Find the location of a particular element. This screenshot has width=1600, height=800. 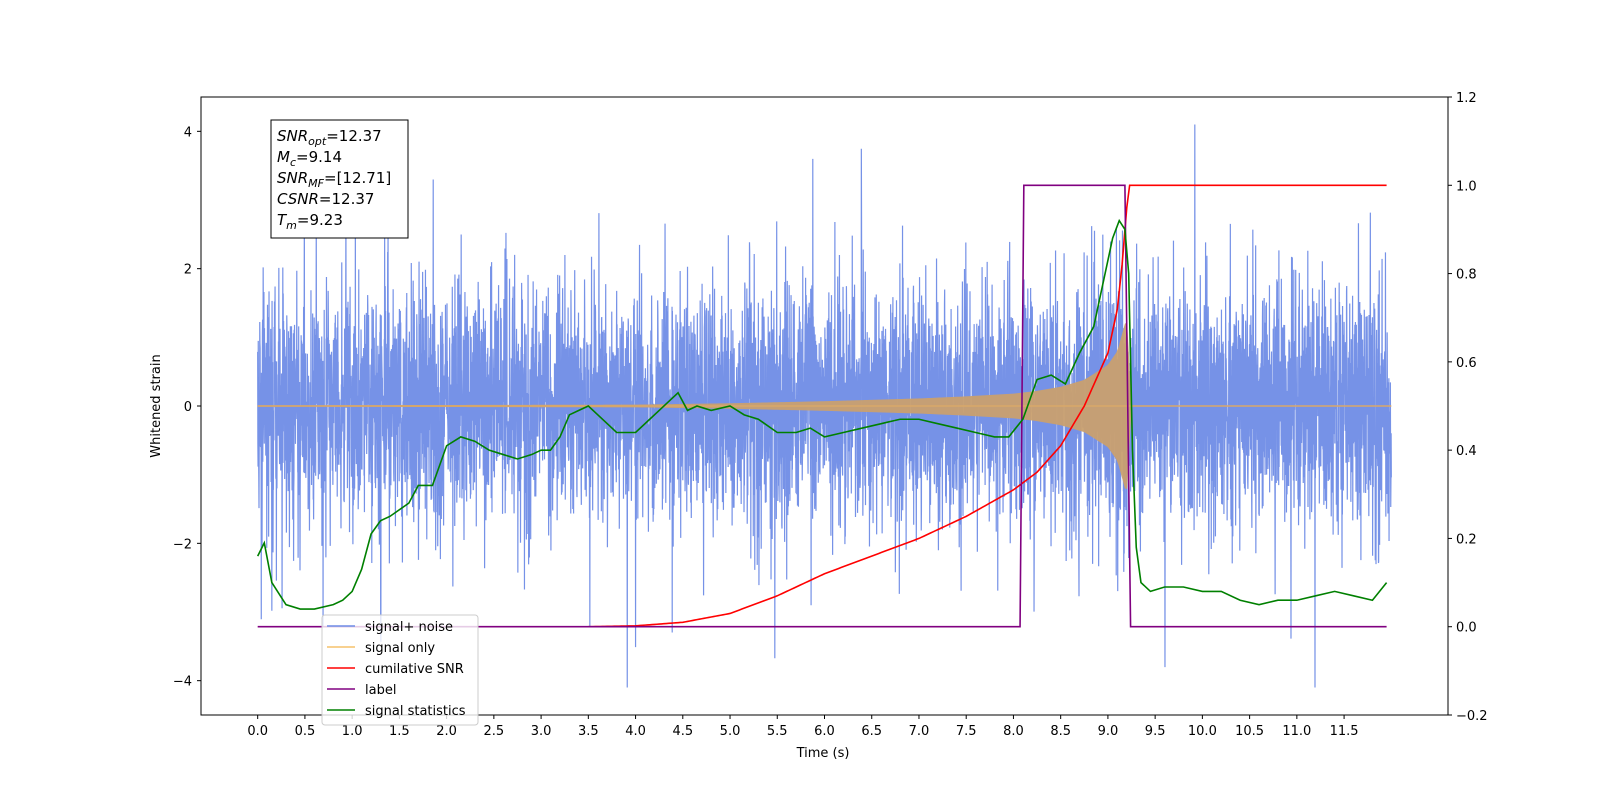

x-tick-label: 3.5 is located at coordinates (588, 731).